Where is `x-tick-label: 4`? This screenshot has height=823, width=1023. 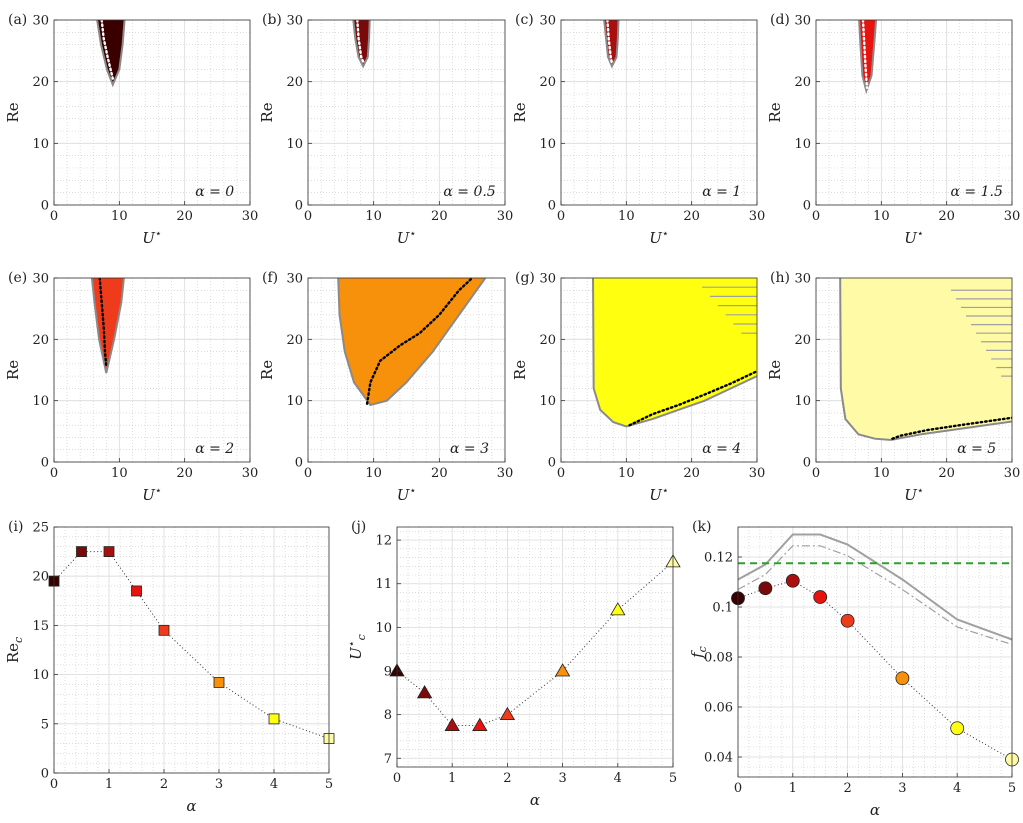 x-tick-label: 4 is located at coordinates (618, 778).